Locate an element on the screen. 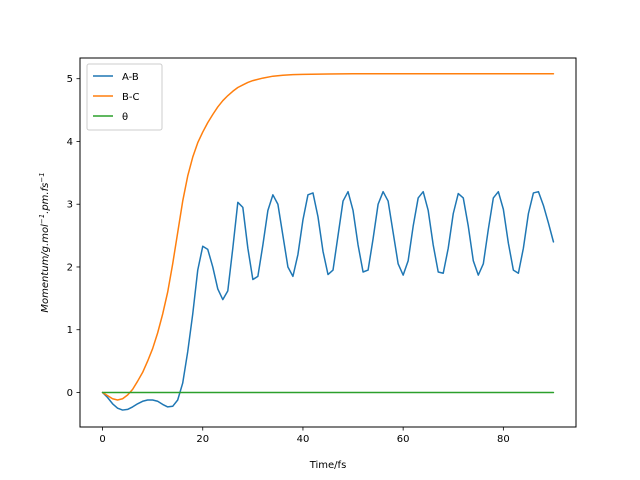 This screenshot has width=640, height=480. y-tick-label: 1 is located at coordinates (70, 330).